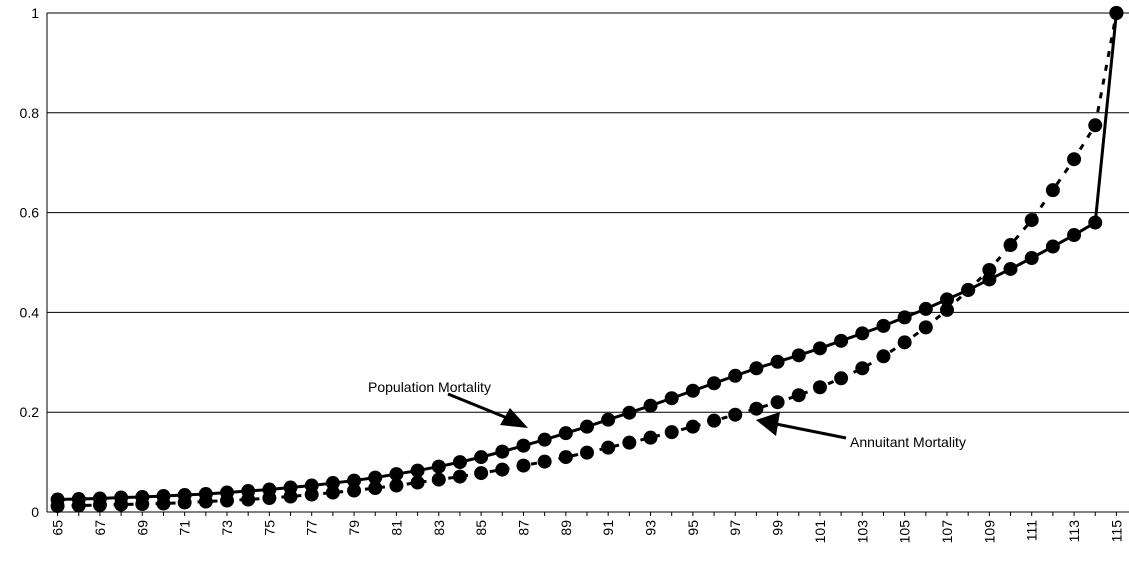  Describe the element at coordinates (651, 528) in the screenshot. I see `x-tick-label: 93` at that location.